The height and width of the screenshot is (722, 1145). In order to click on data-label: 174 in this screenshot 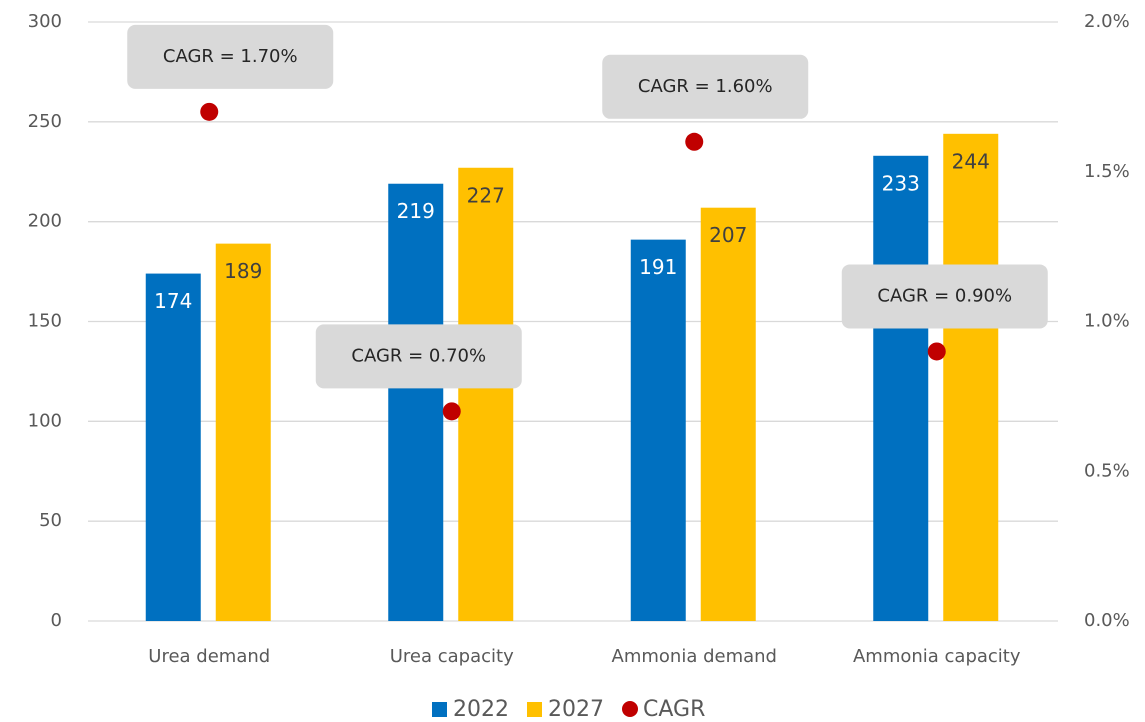, I will do `click(173, 301)`.